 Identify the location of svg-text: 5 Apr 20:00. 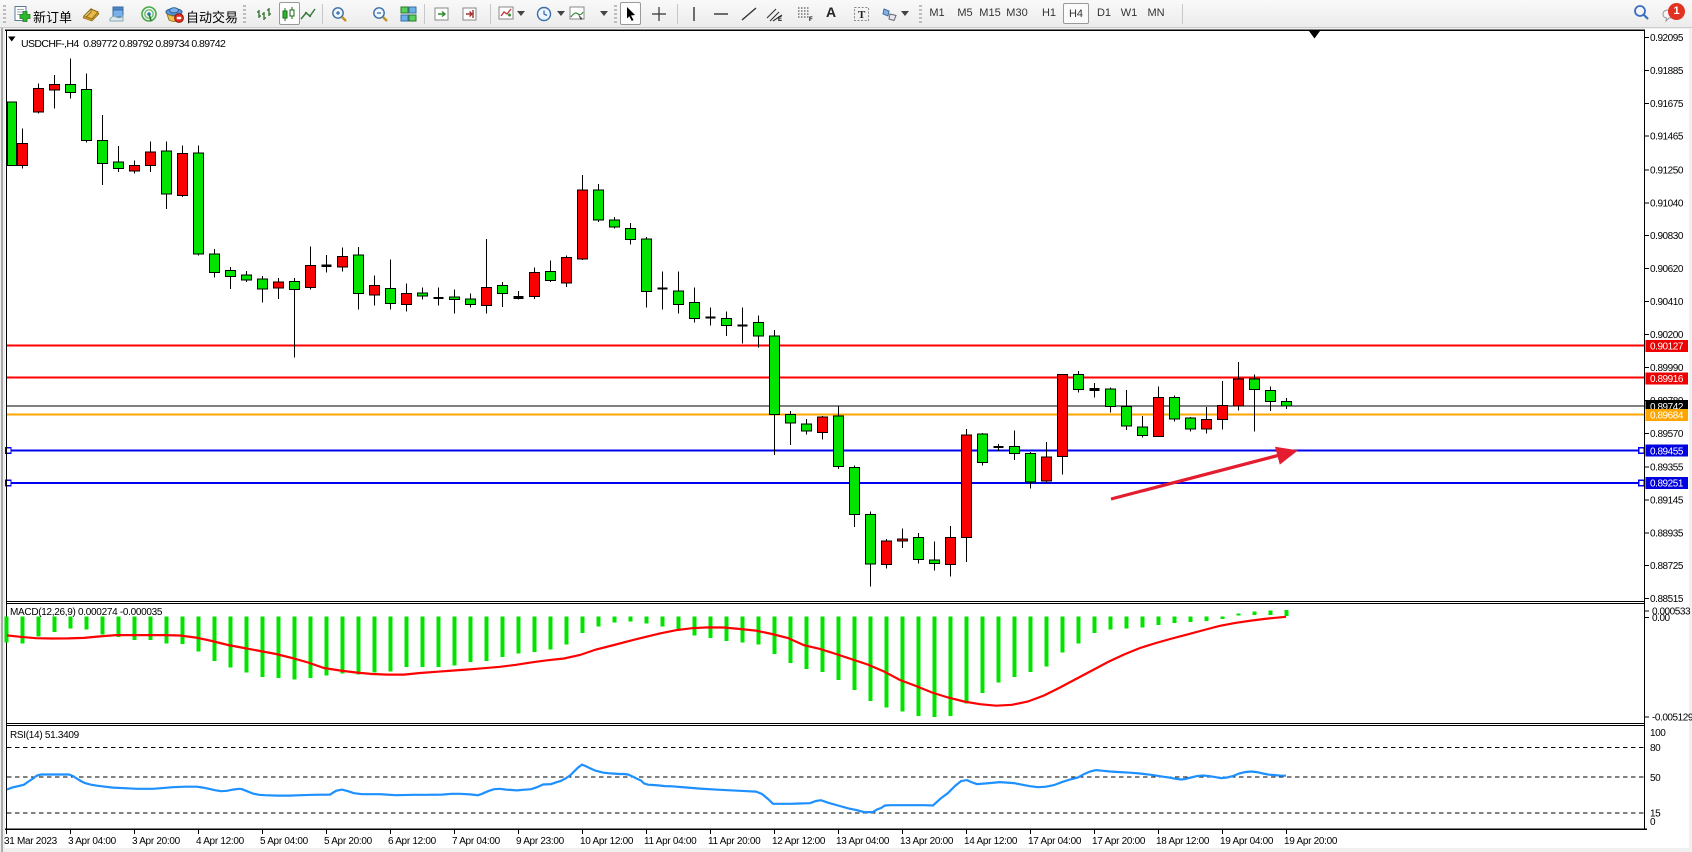
(348, 841).